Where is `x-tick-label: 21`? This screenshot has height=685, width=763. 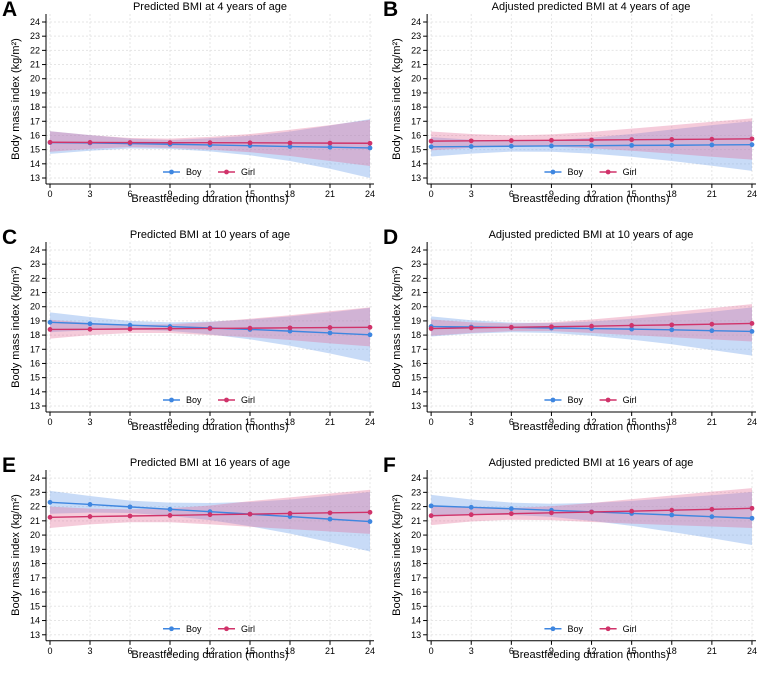
x-tick-label: 21 is located at coordinates (330, 651).